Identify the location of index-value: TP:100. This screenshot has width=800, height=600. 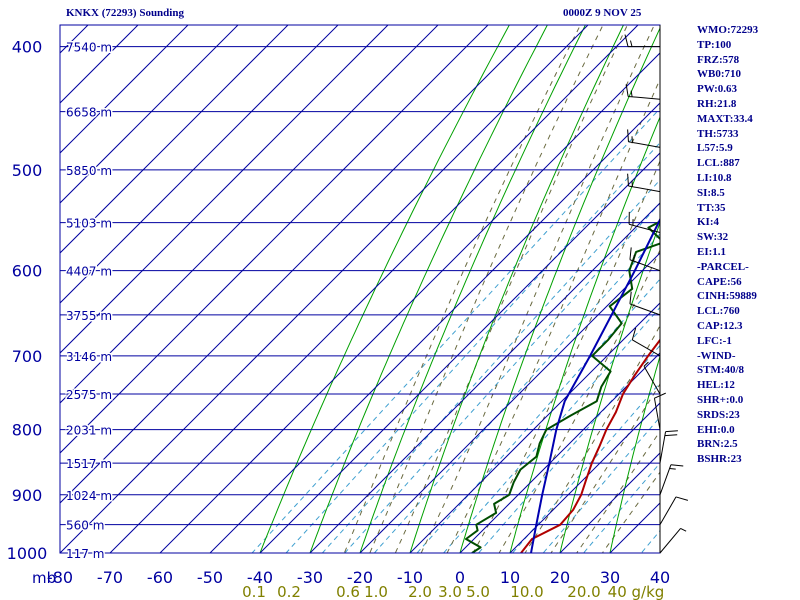
(714, 44).